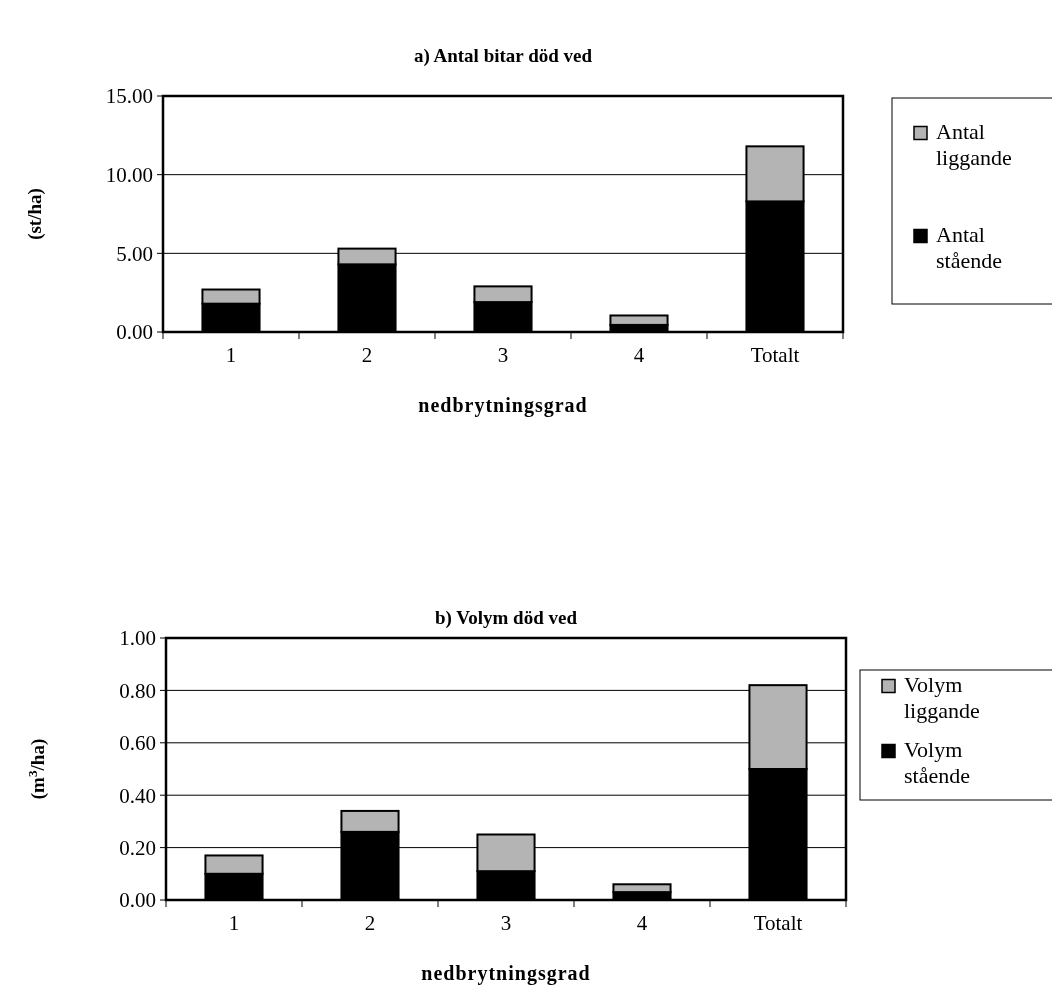  Describe the element at coordinates (969, 247) in the screenshot. I see `legend-label: Antal stående` at that location.